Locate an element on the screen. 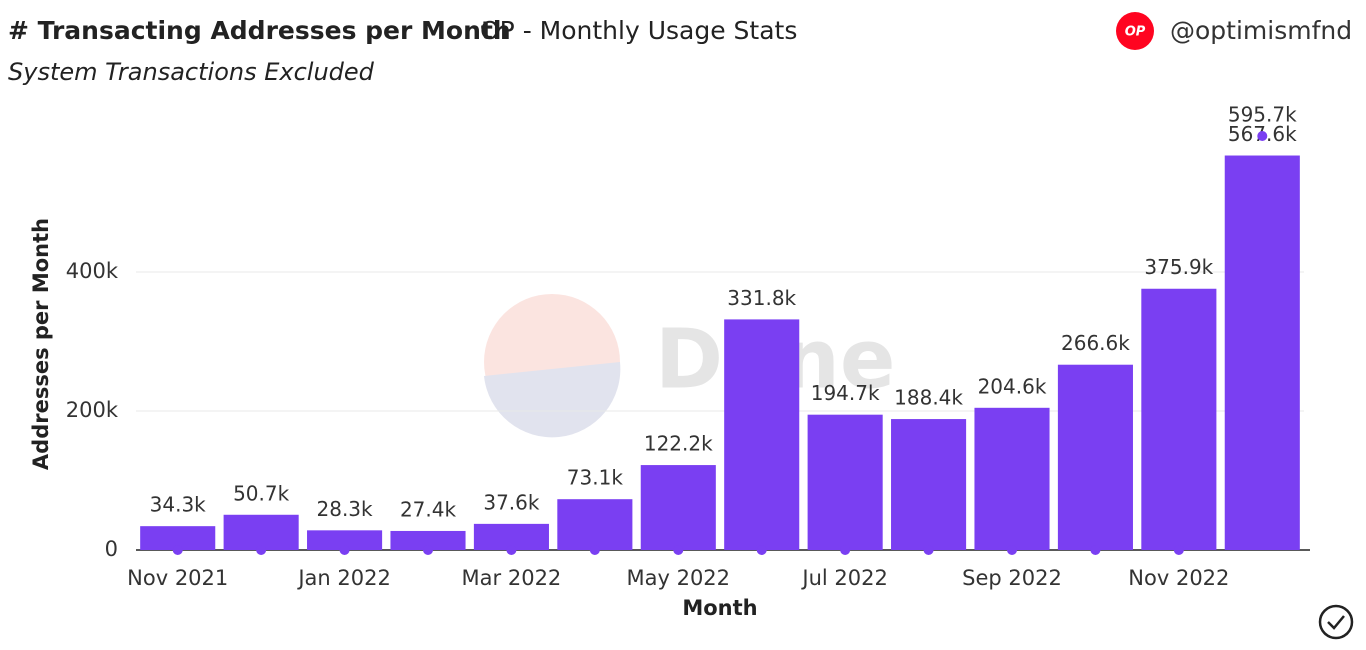  x-axis-label: Month is located at coordinates (719, 608).